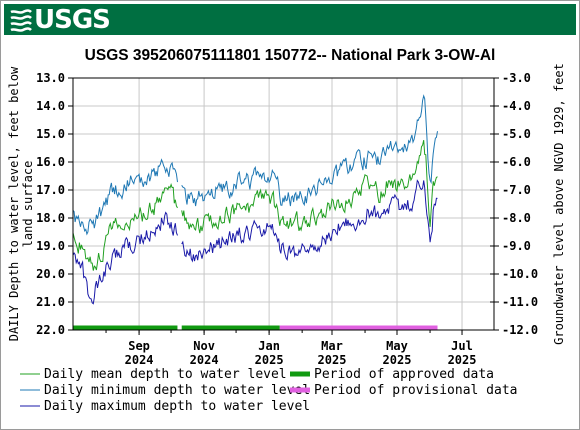 The width and height of the screenshot is (580, 430). What do you see at coordinates (50, 246) in the screenshot?
I see `y-tick-label: 19.0` at bounding box center [50, 246].